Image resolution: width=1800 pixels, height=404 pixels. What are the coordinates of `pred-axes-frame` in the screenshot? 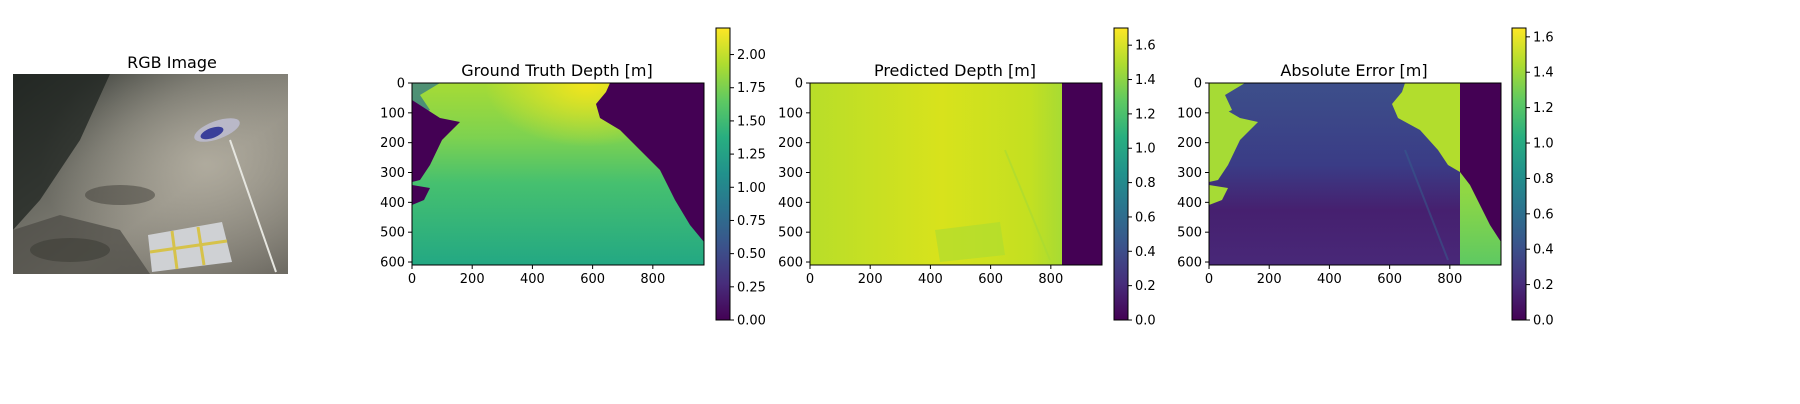 It's located at (956, 174).